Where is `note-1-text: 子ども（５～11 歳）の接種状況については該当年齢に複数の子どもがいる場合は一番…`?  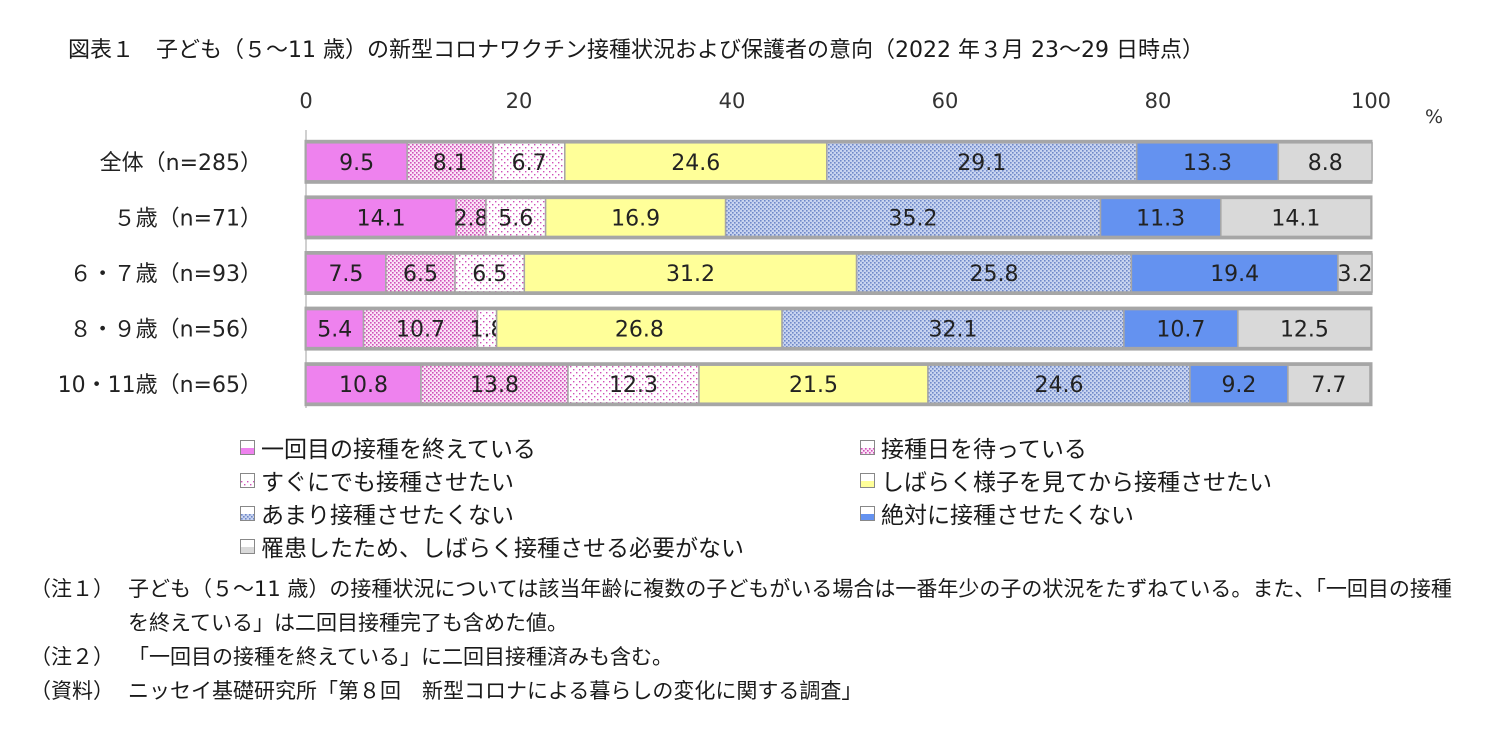
note-1-text: 子ども（５～11 歳）の接種状況については該当年齢に複数の子どもがいる場合は一番… is located at coordinates (790, 606).